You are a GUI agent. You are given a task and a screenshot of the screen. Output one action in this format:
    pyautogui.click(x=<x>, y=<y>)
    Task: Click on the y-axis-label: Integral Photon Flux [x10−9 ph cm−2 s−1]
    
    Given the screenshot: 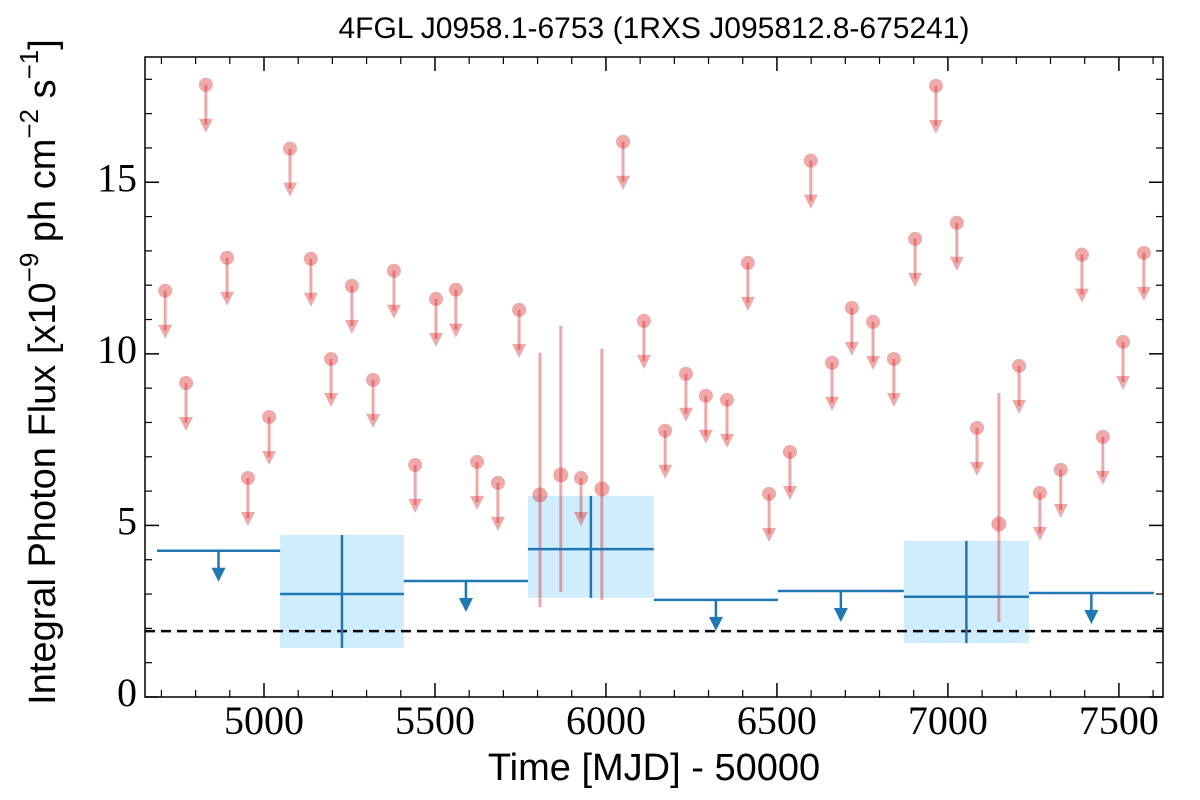 What is the action you would take?
    pyautogui.click(x=39, y=372)
    